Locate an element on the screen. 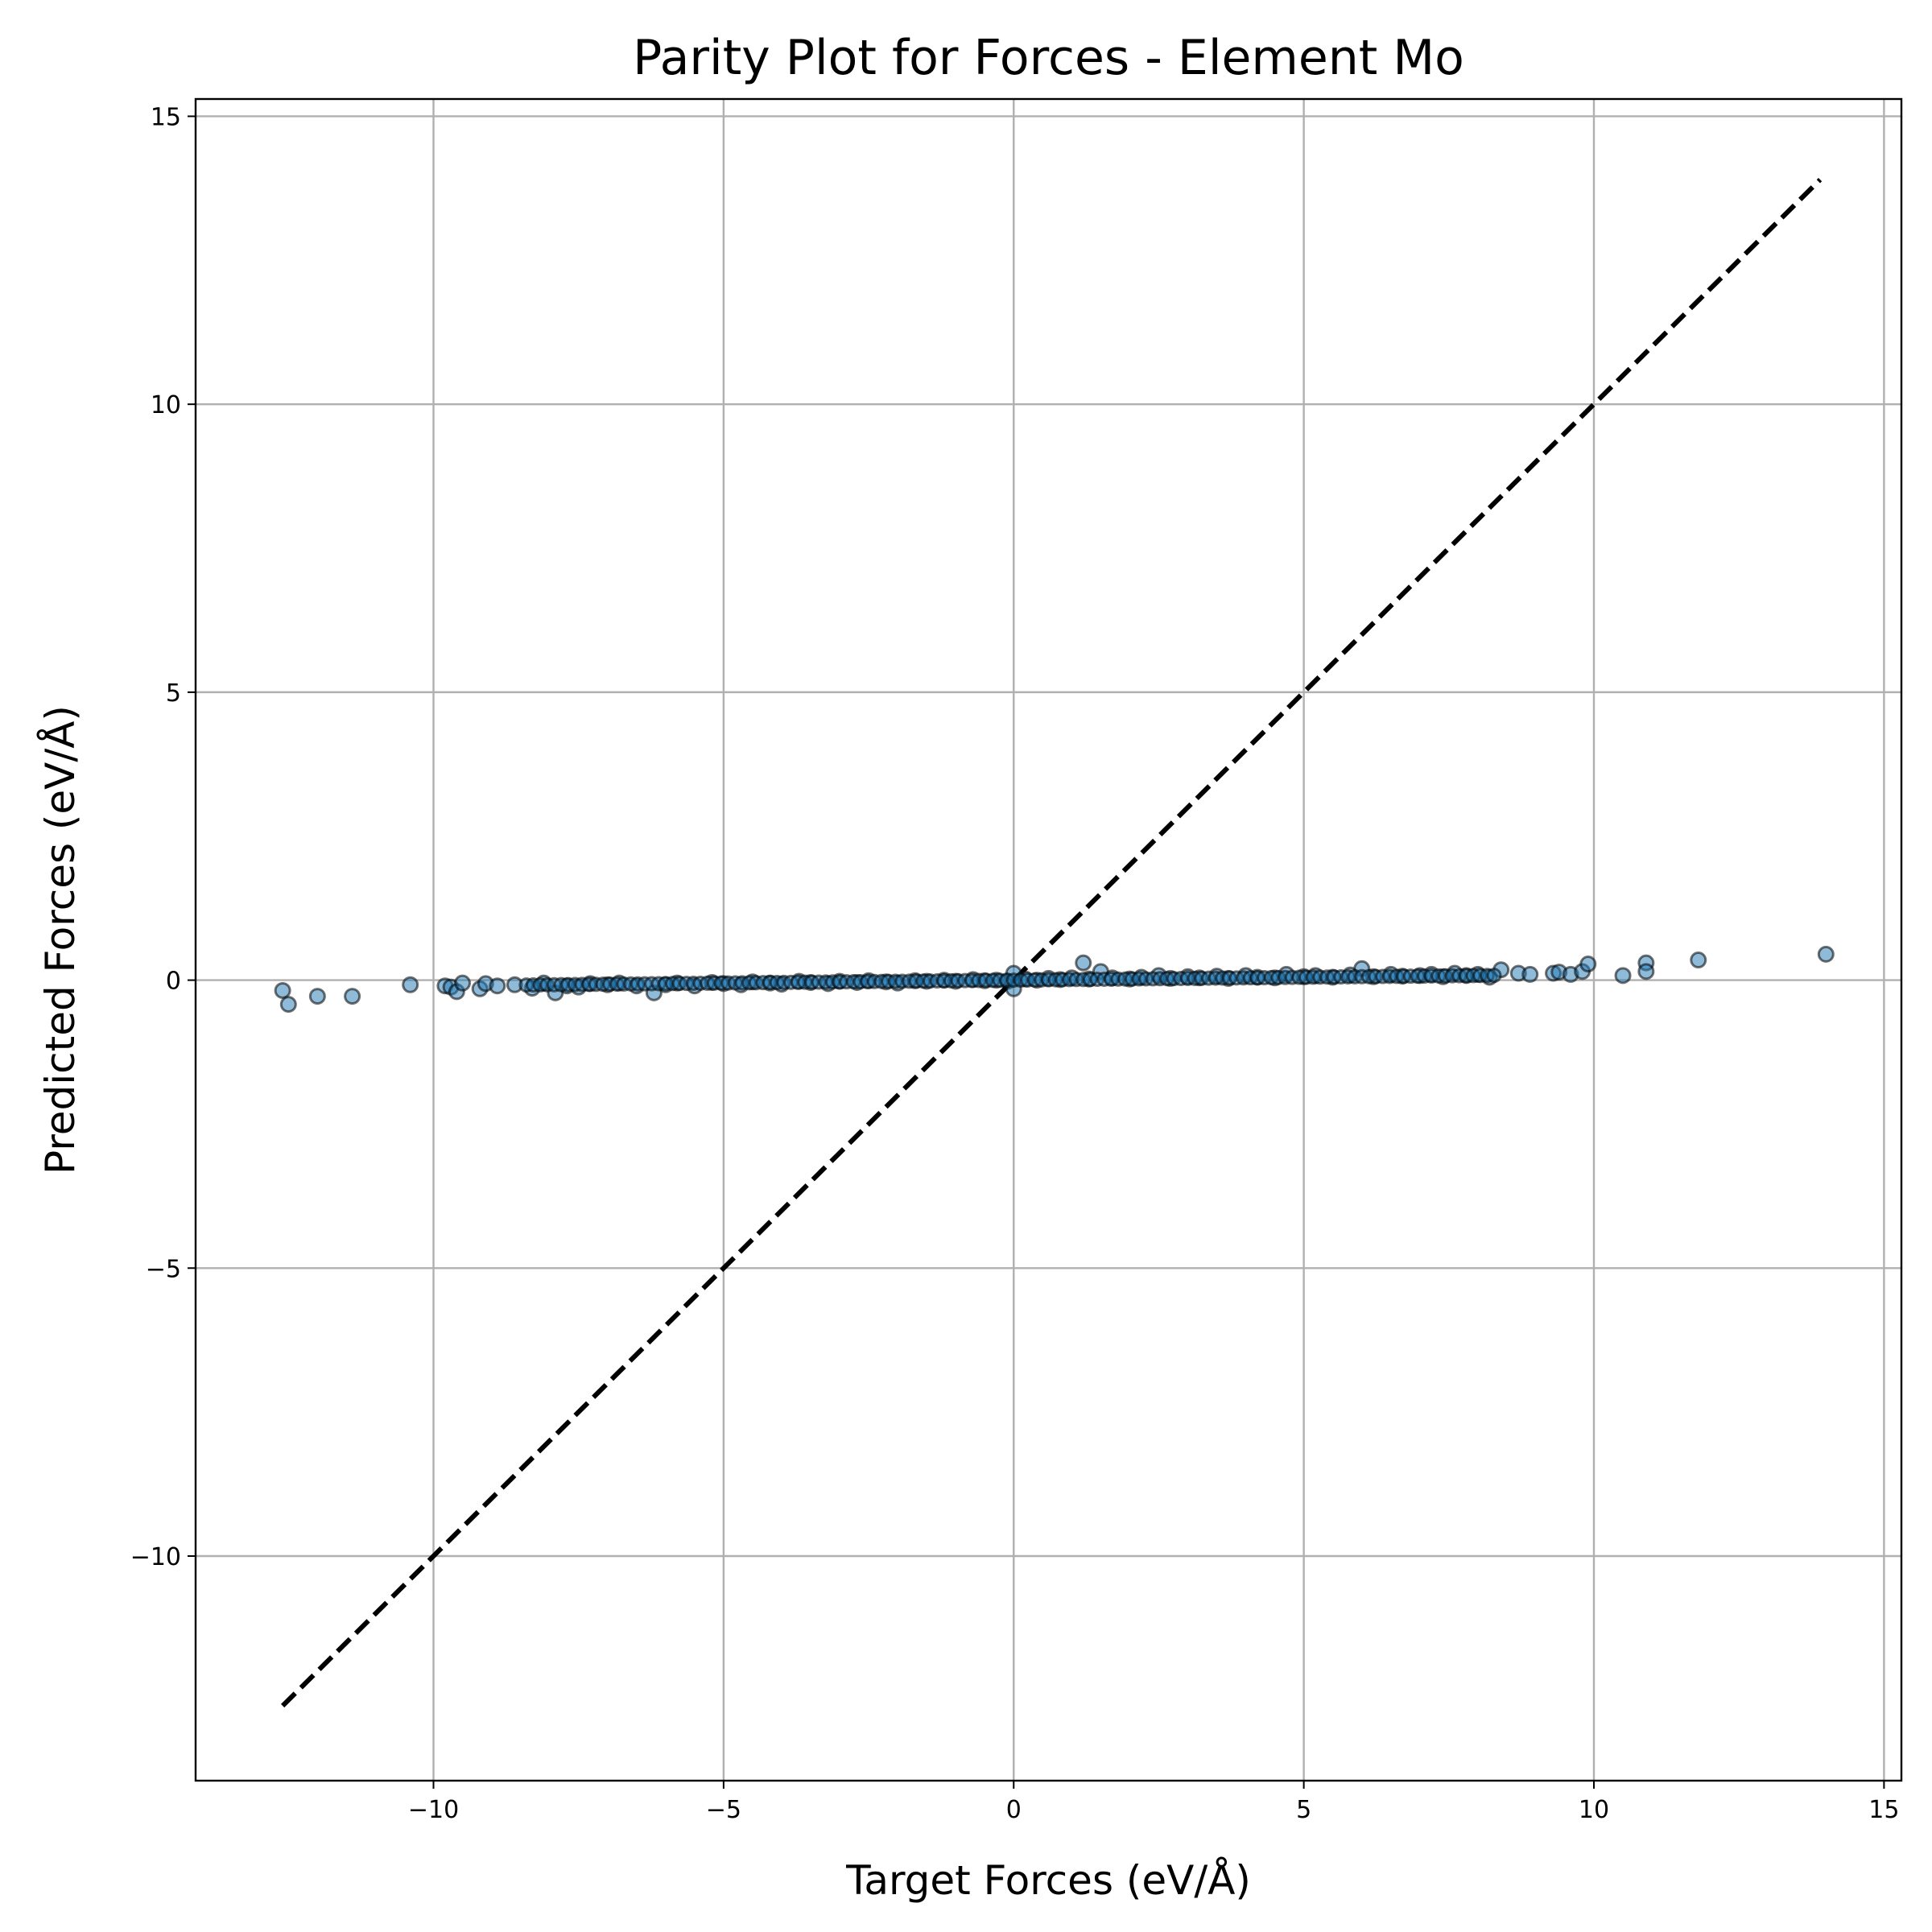 This screenshot has width=1932, height=1932. x-tick-label: 15 is located at coordinates (1883, 1810).